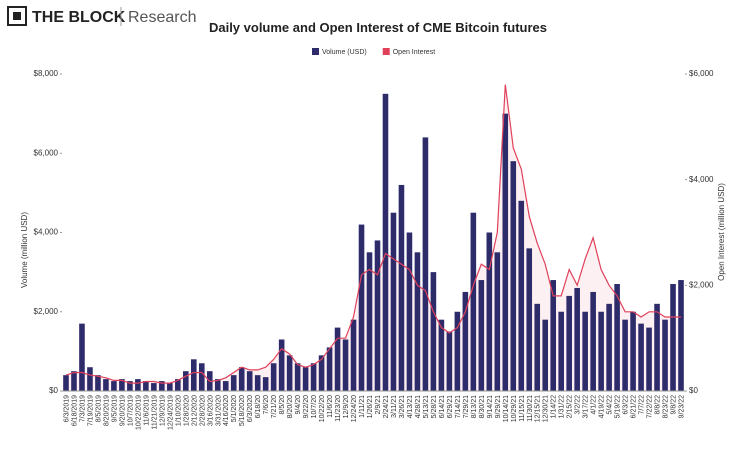 This screenshot has width=750, height=457. What do you see at coordinates (514, 408) in the screenshot?
I see `x-tick-label: 10/29/21` at bounding box center [514, 408].